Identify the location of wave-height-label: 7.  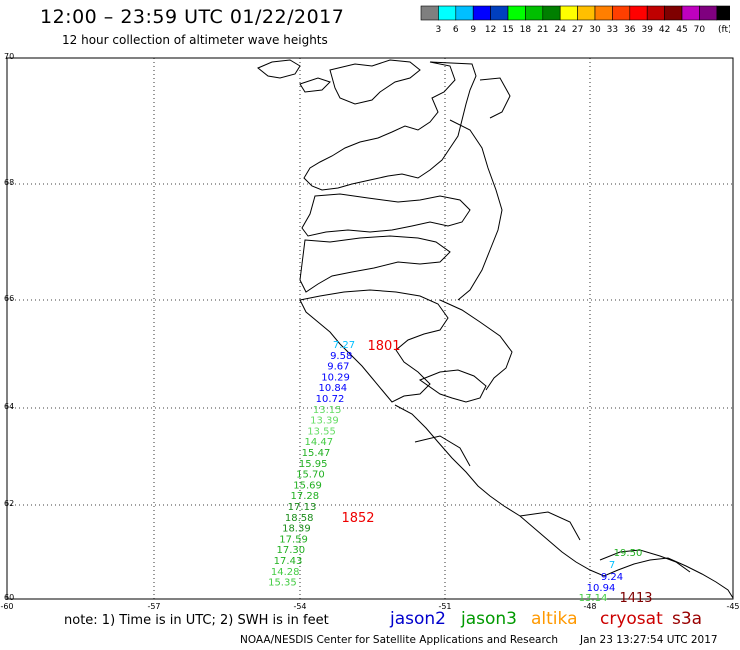
(612, 565).